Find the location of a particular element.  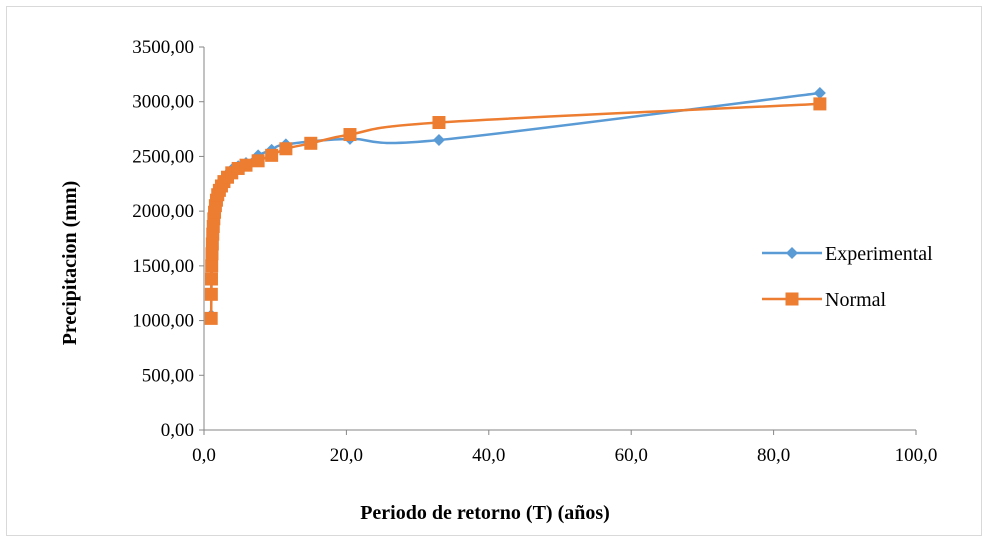

y-tick-label: 1500,00 is located at coordinates (163, 266).